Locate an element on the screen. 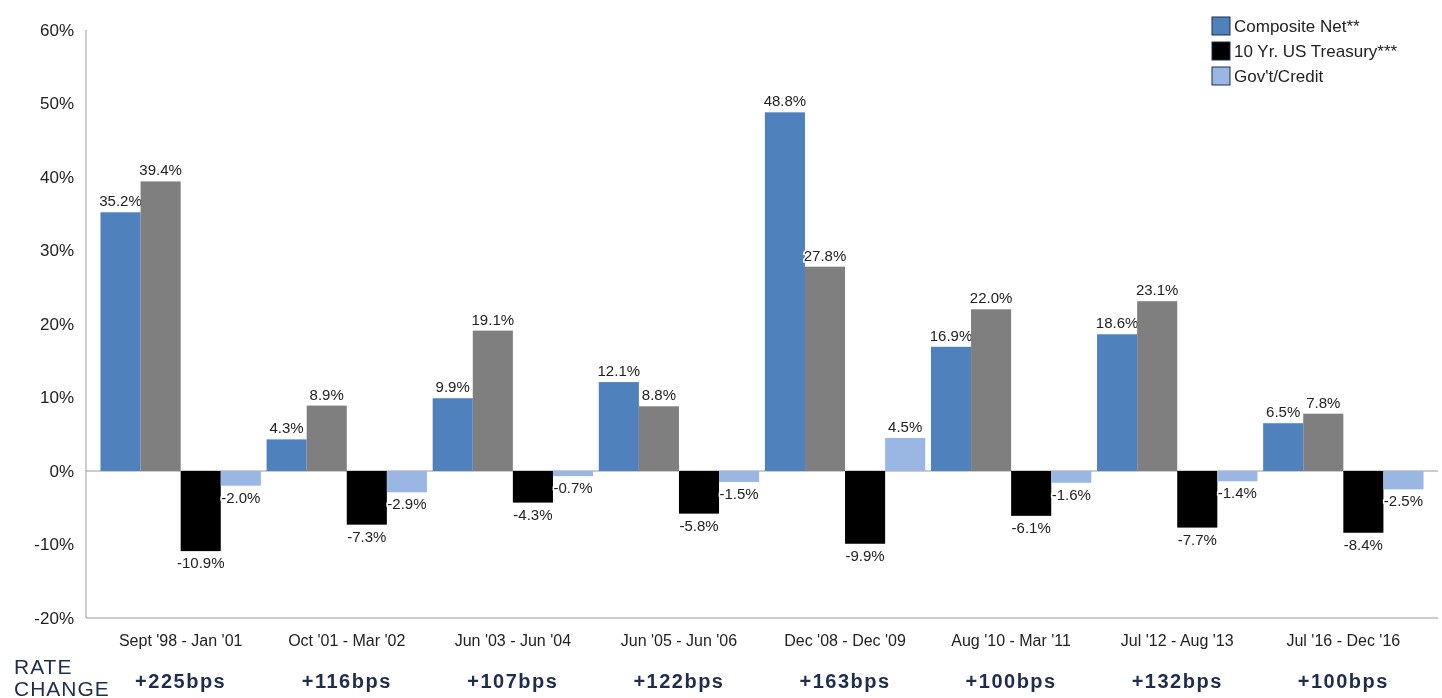 This screenshot has height=698, width=1442. data-label: 39.4% is located at coordinates (160, 170).